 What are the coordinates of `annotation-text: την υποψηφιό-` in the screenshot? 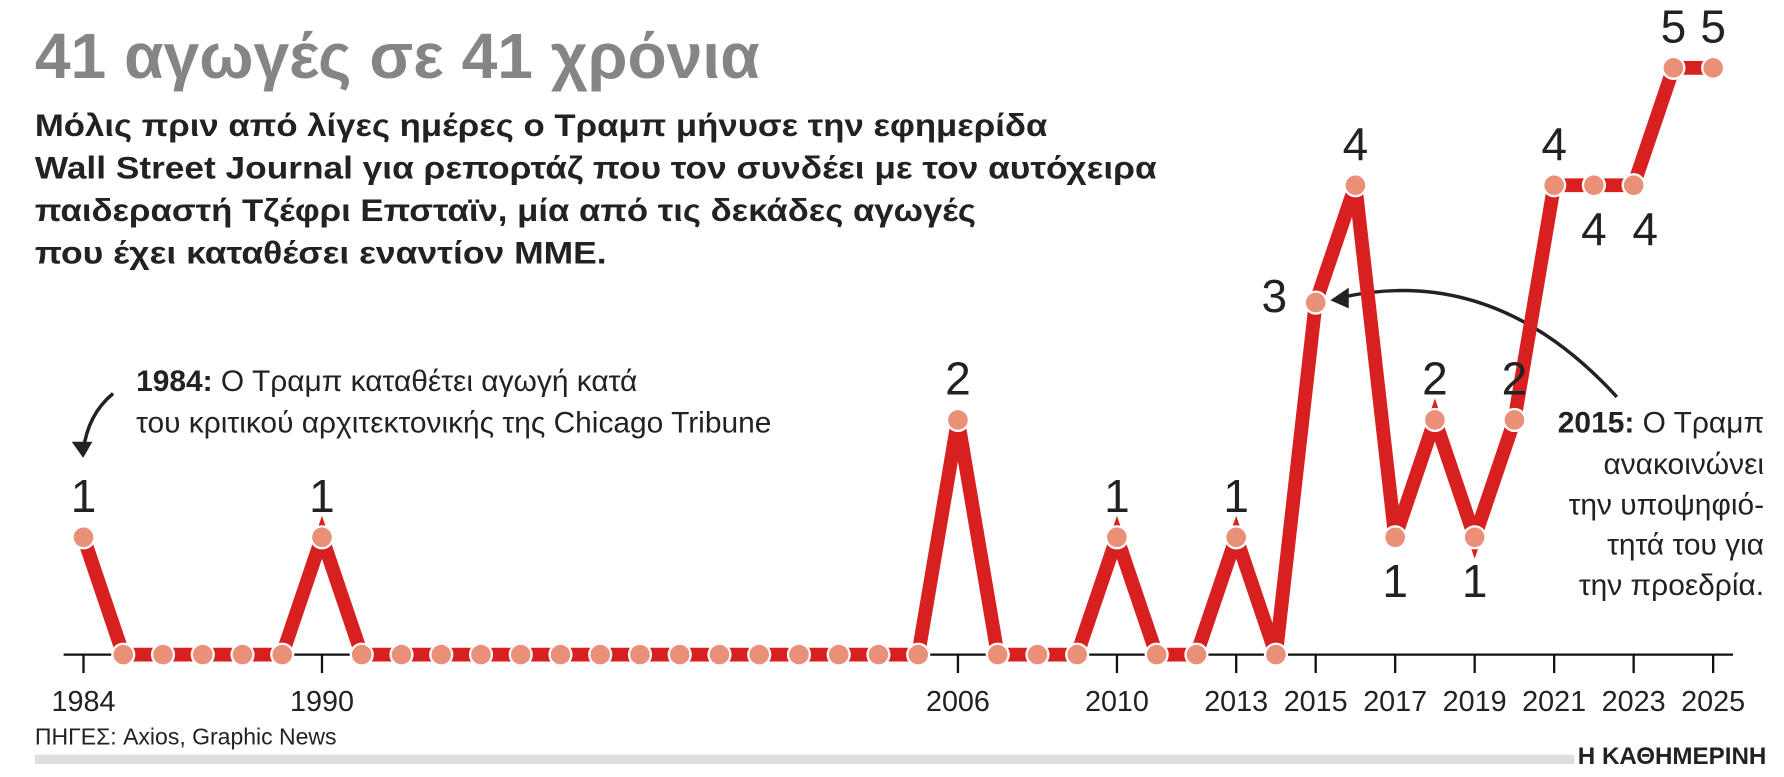 It's located at (1667, 504).